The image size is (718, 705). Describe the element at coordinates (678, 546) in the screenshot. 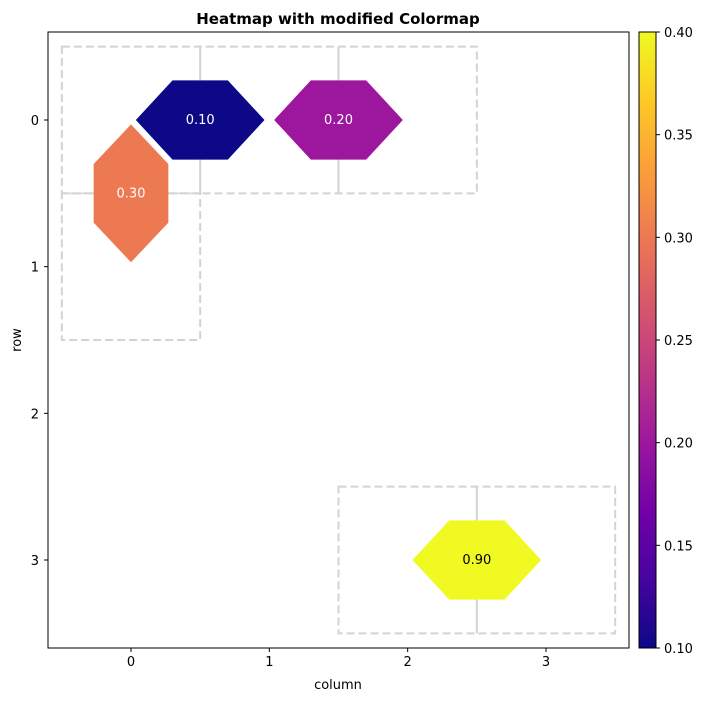

I see `colorbar-tick-label: 0.15` at that location.